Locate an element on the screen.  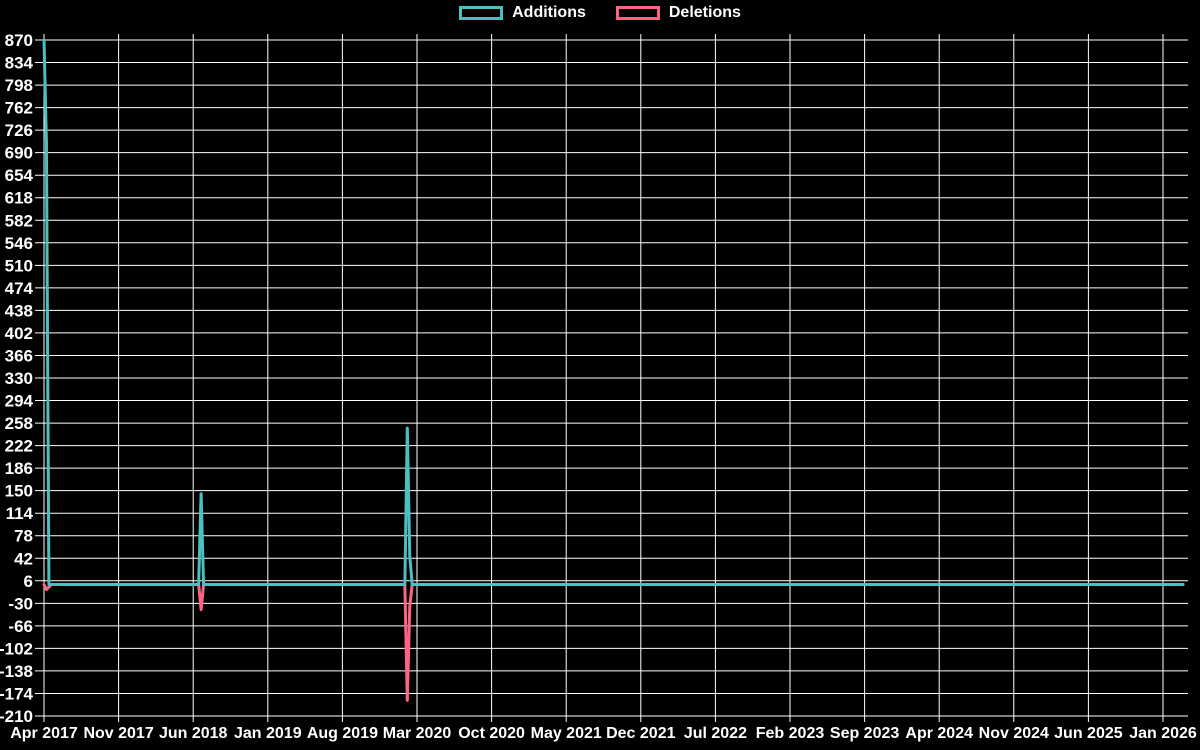
legend-item-deletions: Deletions is located at coordinates (678, 12).